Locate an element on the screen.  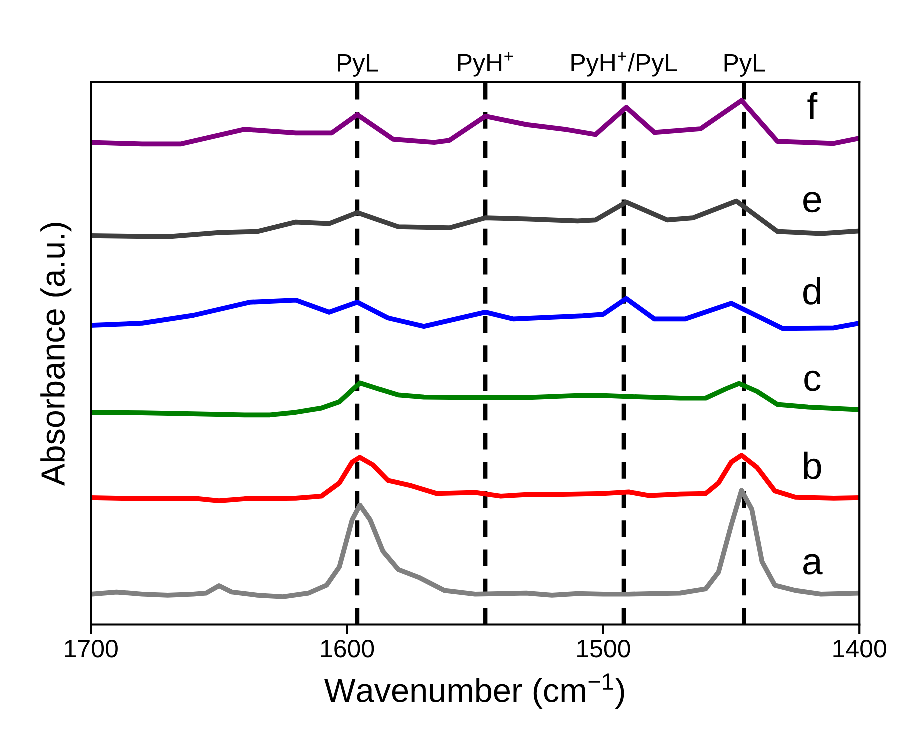
series-label: e is located at coordinates (813, 202).